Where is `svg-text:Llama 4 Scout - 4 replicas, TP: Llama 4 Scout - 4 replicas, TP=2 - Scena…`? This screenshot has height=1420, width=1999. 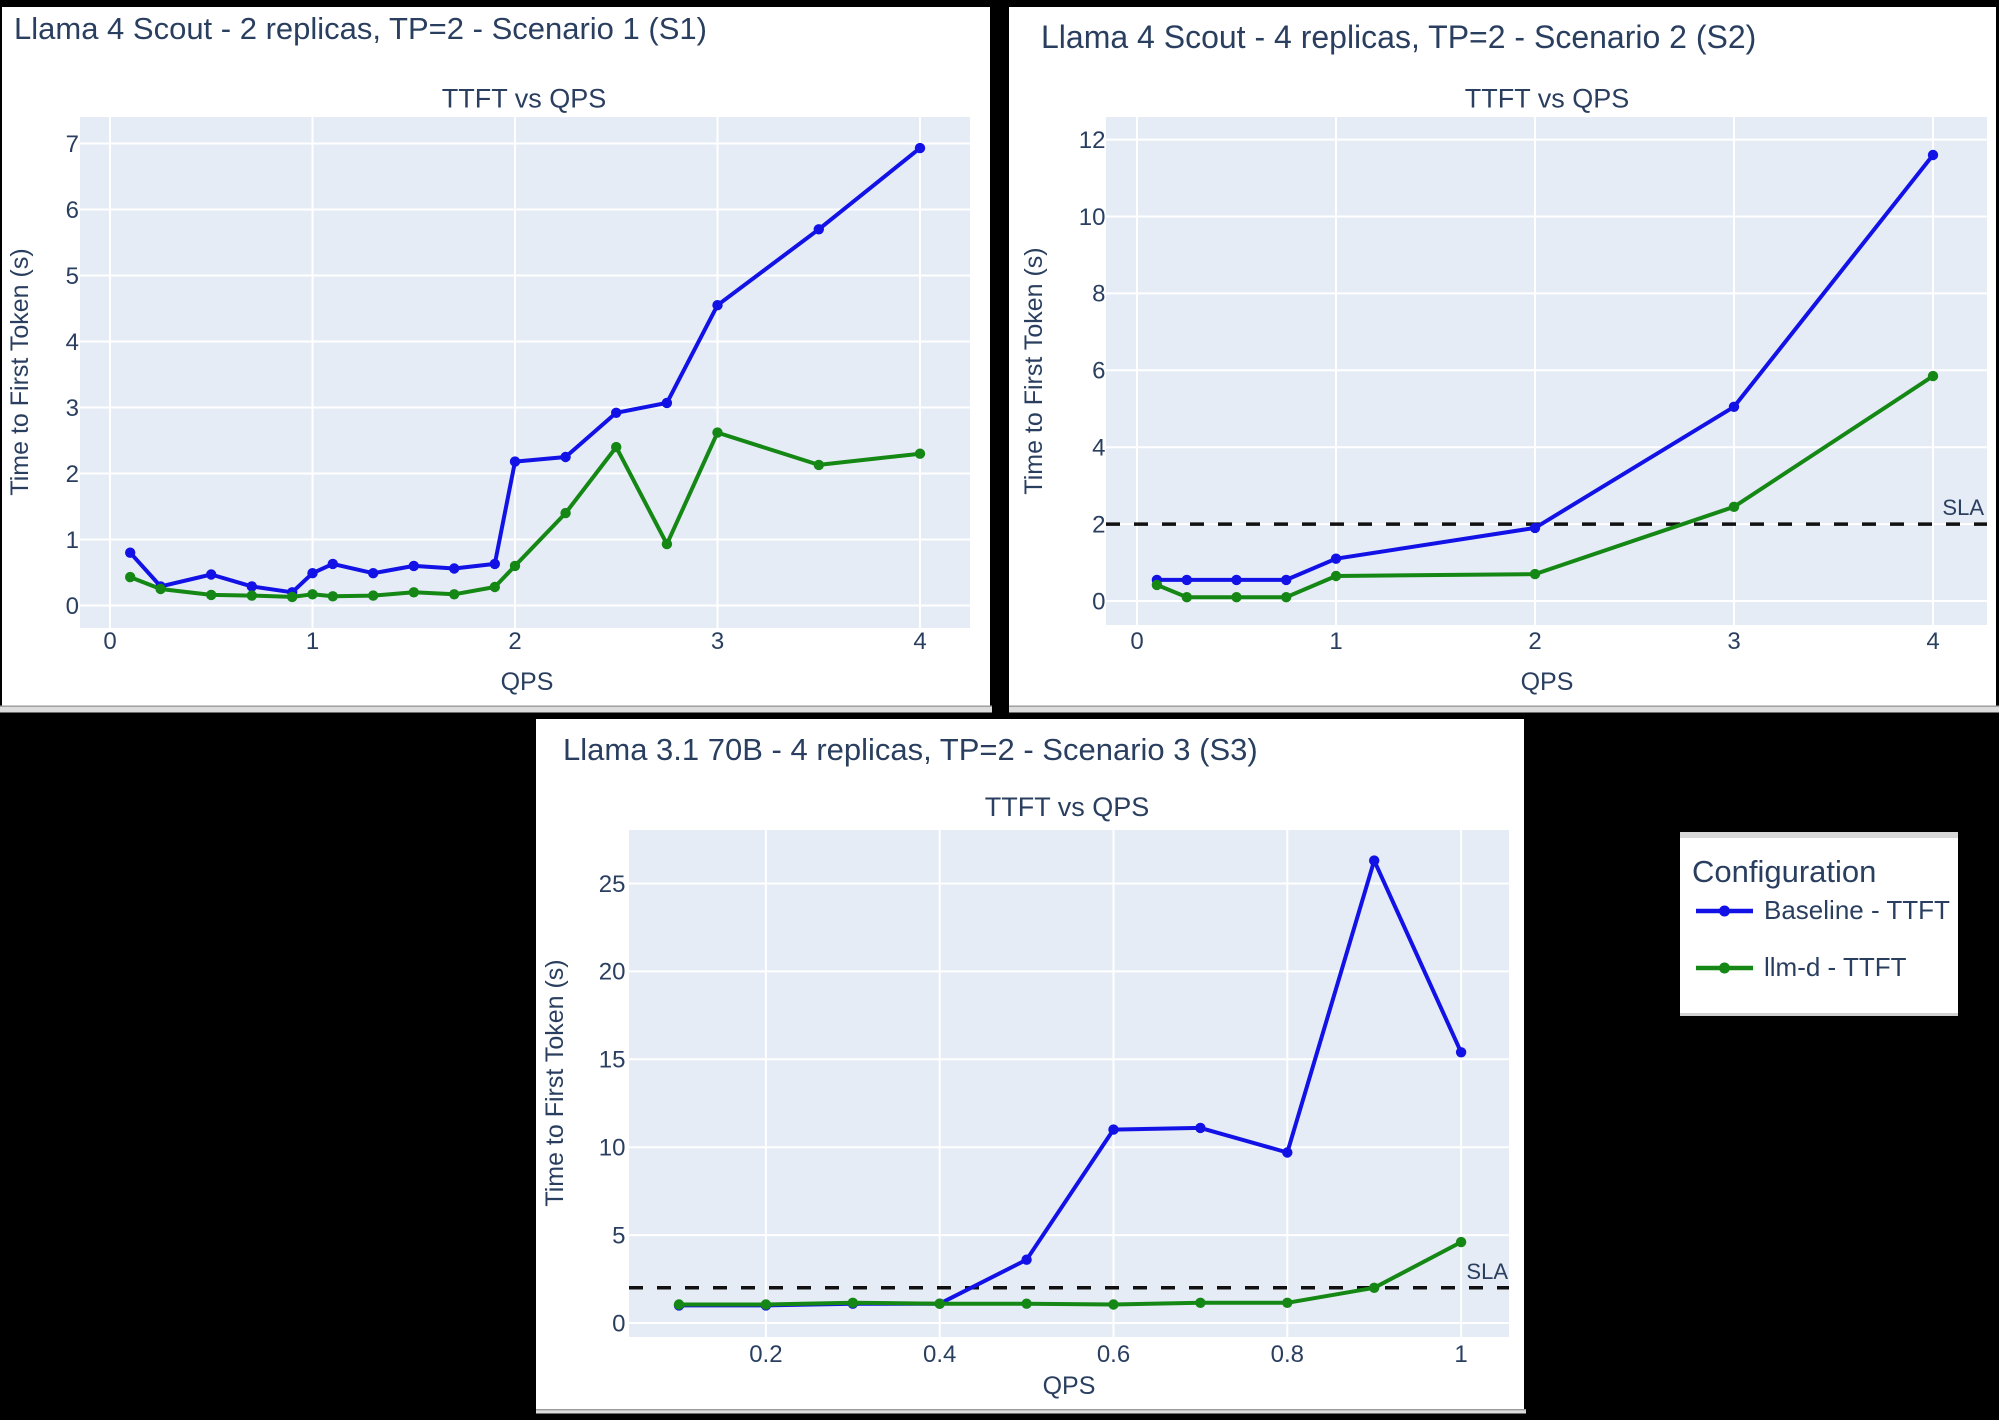
svg-text:Llama 4 Scout - 4 replicas, TP: Llama 4 Scout - 4 replicas, TP=2 - Scena… is located at coordinates (1398, 37).